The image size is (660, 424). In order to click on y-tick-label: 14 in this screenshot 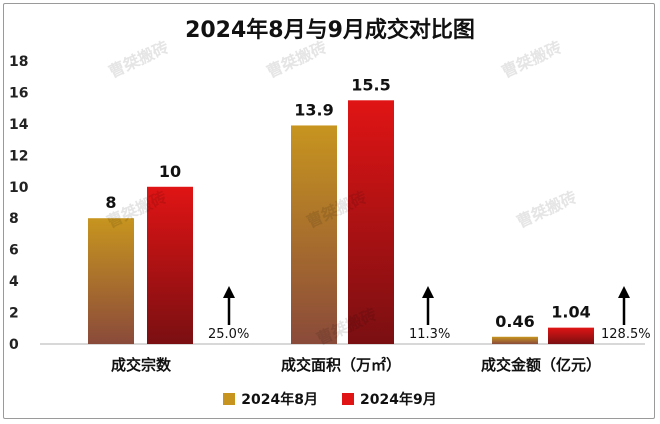, I will do `click(19, 125)`.